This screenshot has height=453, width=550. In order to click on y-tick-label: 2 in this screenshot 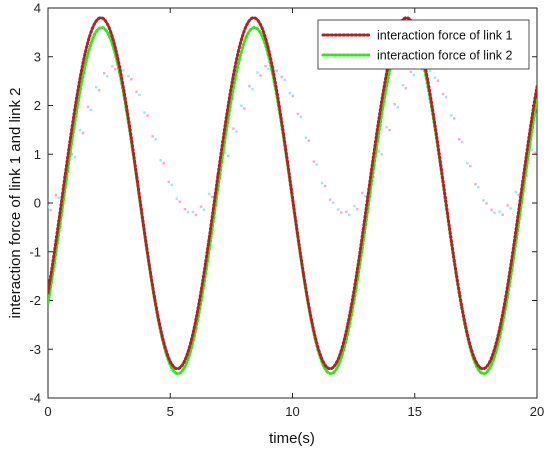, I will do `click(37, 105)`.